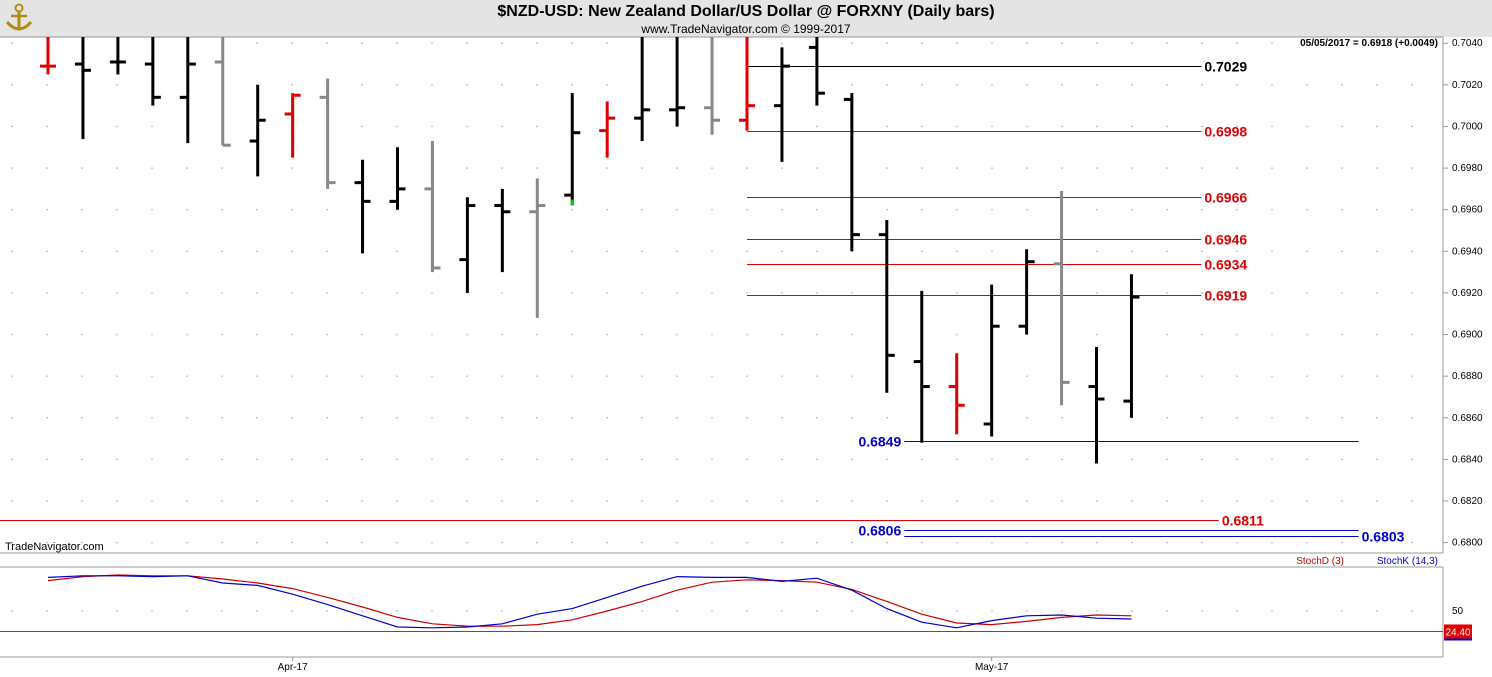 The height and width of the screenshot is (677, 1492). What do you see at coordinates (1467, 126) in the screenshot?
I see `price-y-tick-label: 0.7000` at bounding box center [1467, 126].